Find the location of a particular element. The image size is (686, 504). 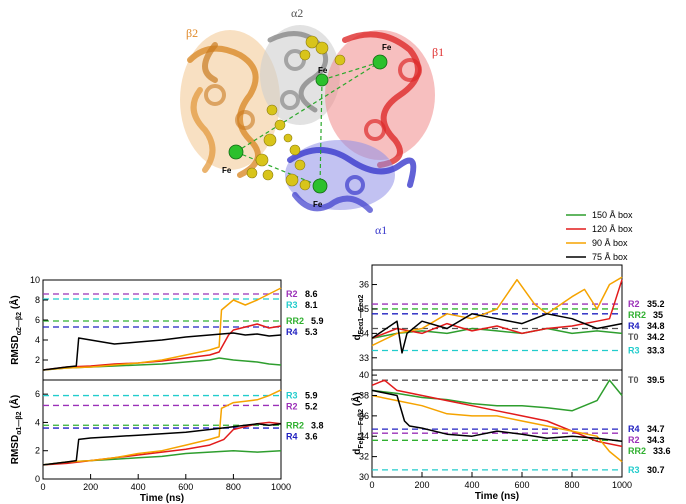

fe-distance-lines is located at coordinates (308, 124).